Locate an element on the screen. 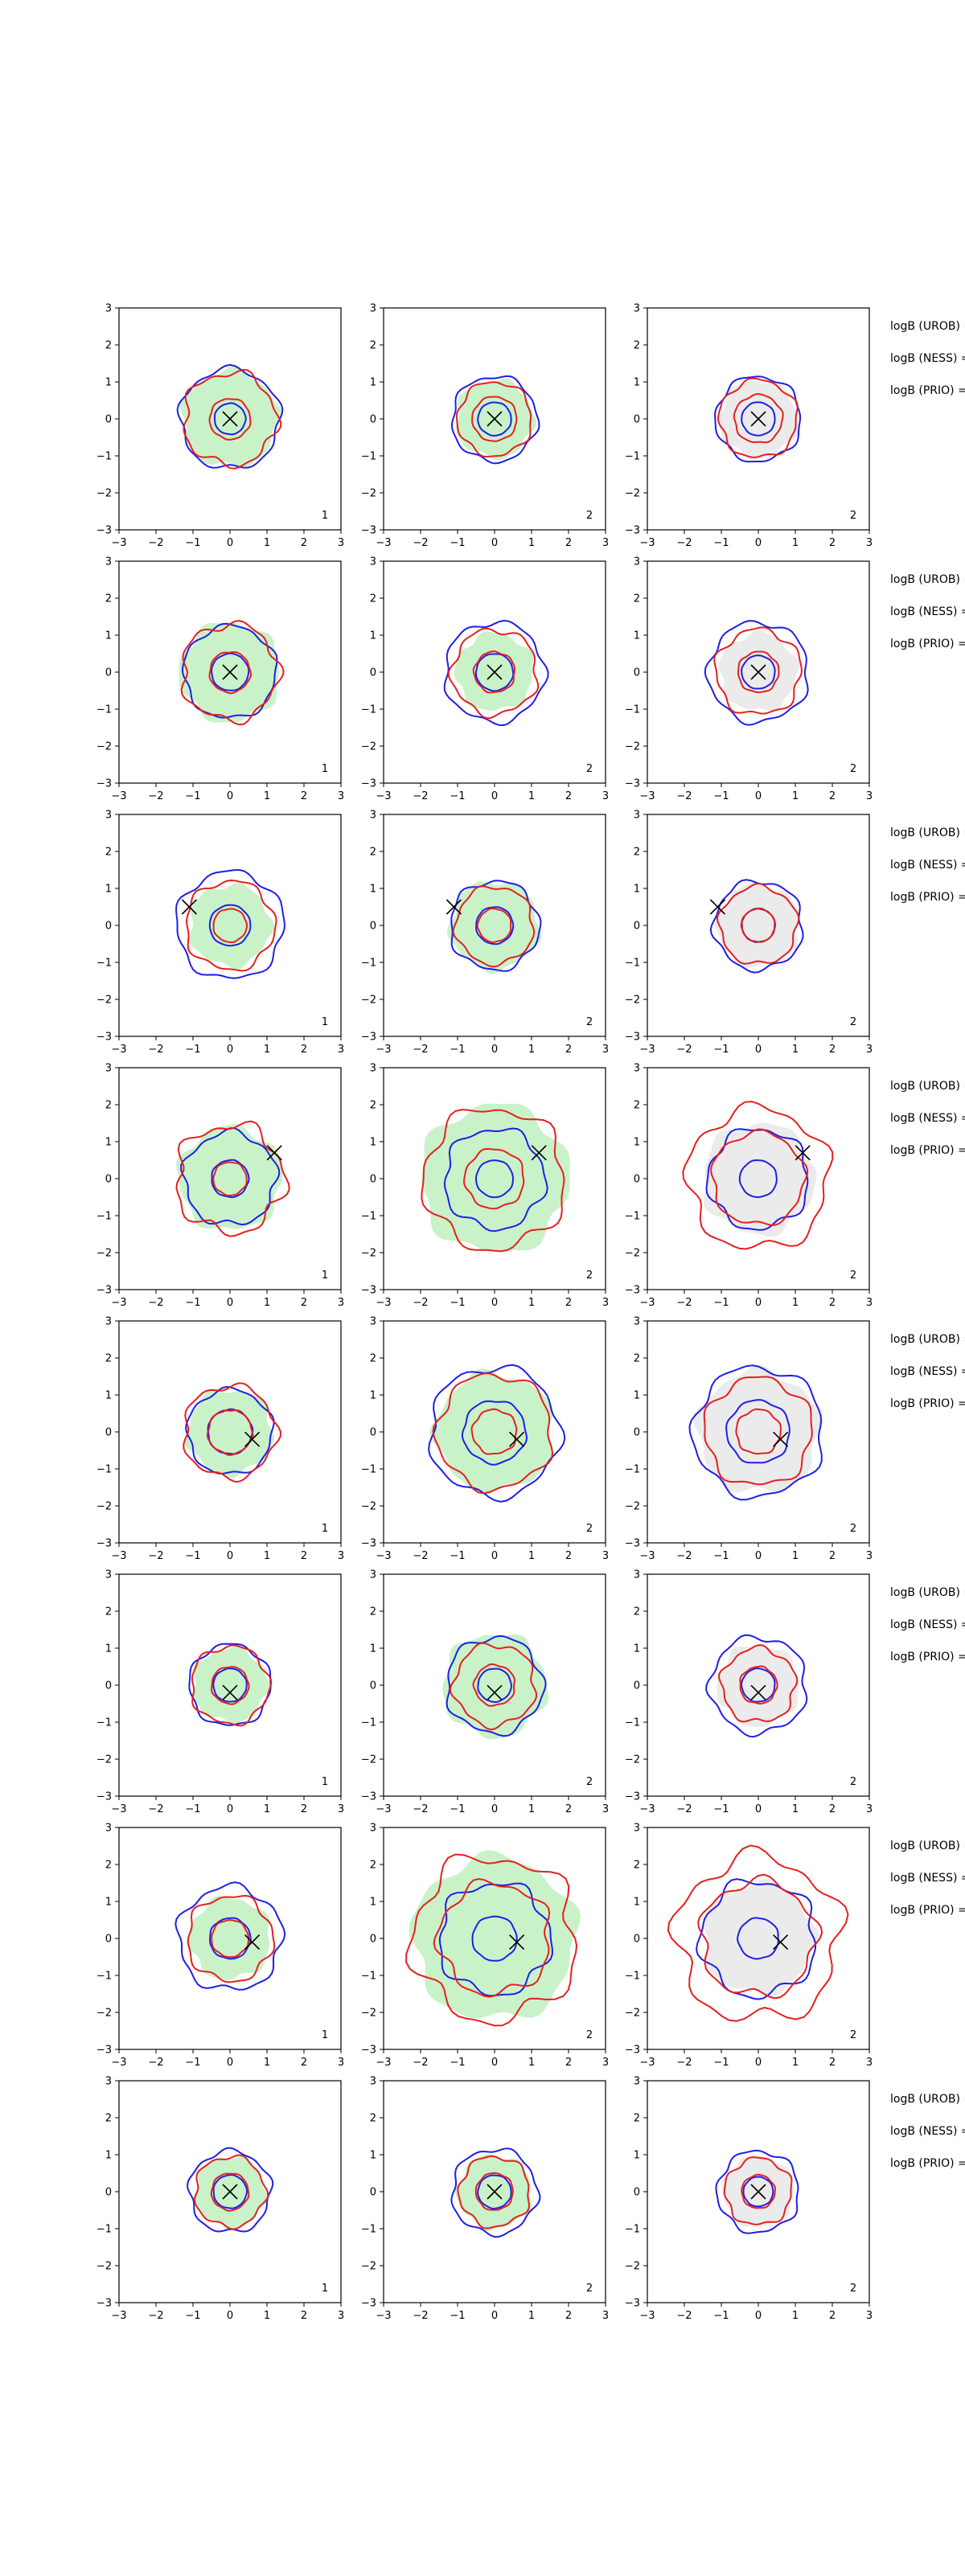 The width and height of the screenshot is (965, 2576). subplot-r3-c1: −3 −2 −1 0 1 2 3 −3 −2 −1 0 1 2 3 1 is located at coordinates (220, 933).